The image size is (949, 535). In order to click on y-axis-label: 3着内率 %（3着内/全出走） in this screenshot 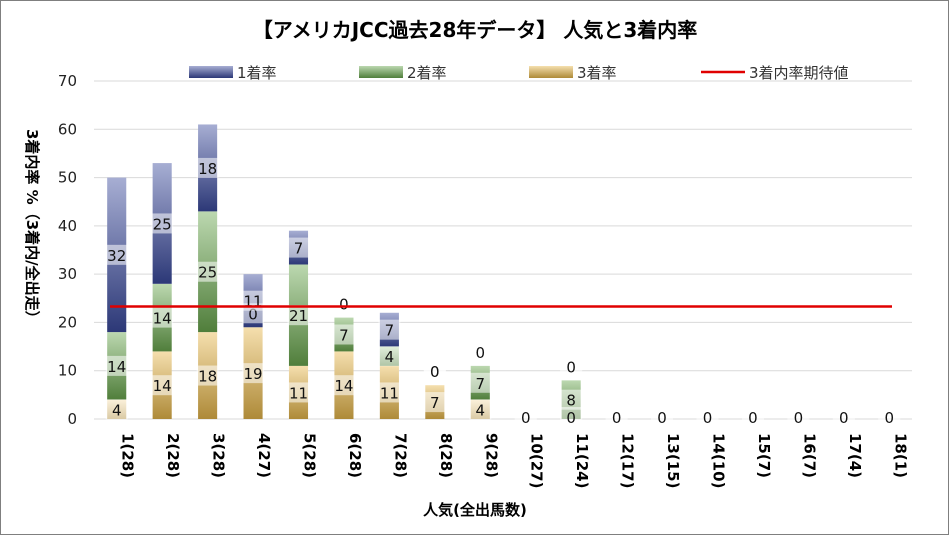, I will do `click(32, 227)`.